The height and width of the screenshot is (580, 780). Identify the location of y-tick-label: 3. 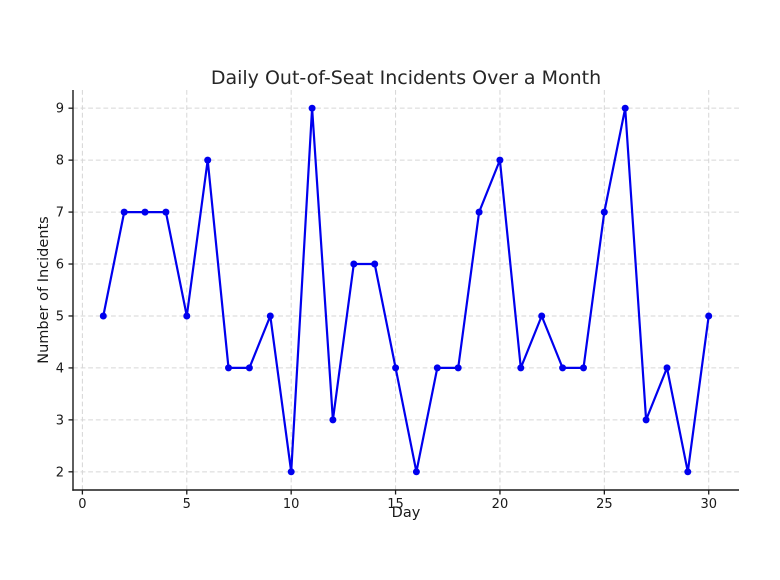
(60, 420).